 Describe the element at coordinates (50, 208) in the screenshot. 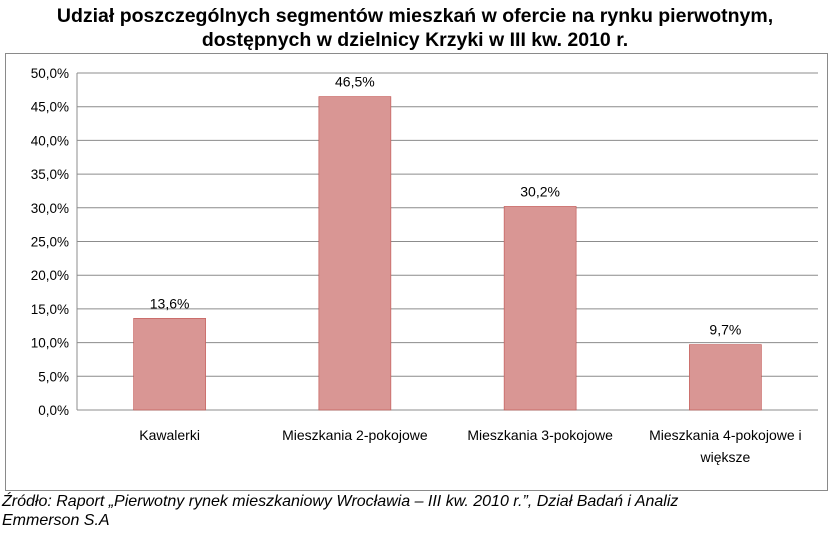

I see `y-tick-label: 30,0%` at that location.